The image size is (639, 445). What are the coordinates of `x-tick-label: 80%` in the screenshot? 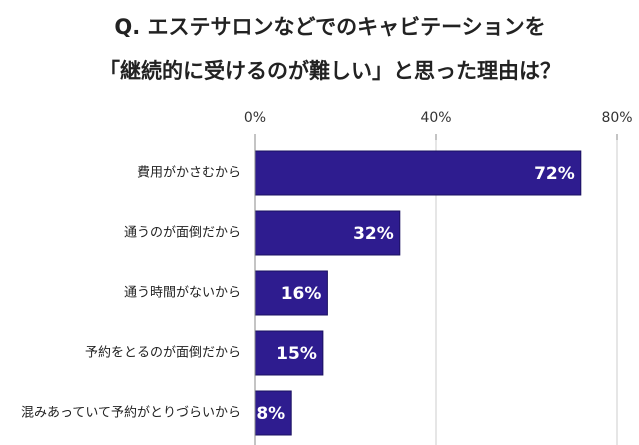 It's located at (616, 118).